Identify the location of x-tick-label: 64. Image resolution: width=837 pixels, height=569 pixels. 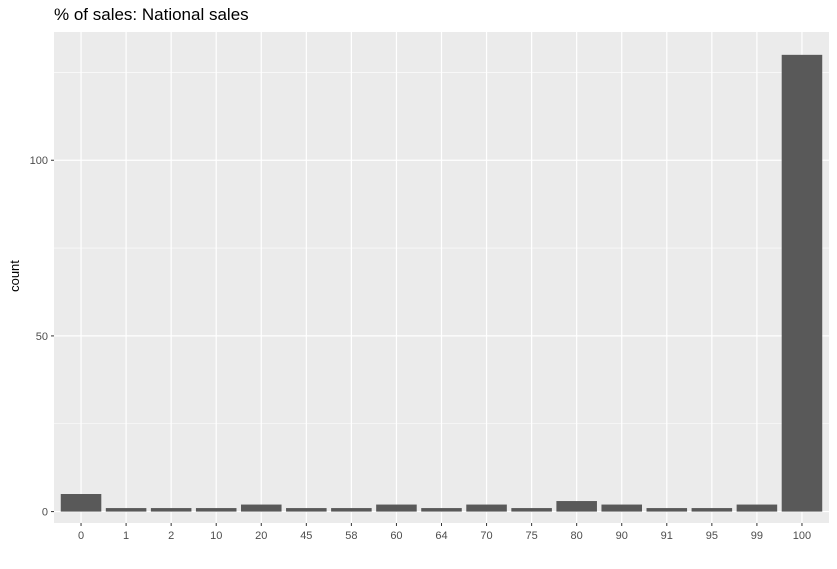
(441, 536).